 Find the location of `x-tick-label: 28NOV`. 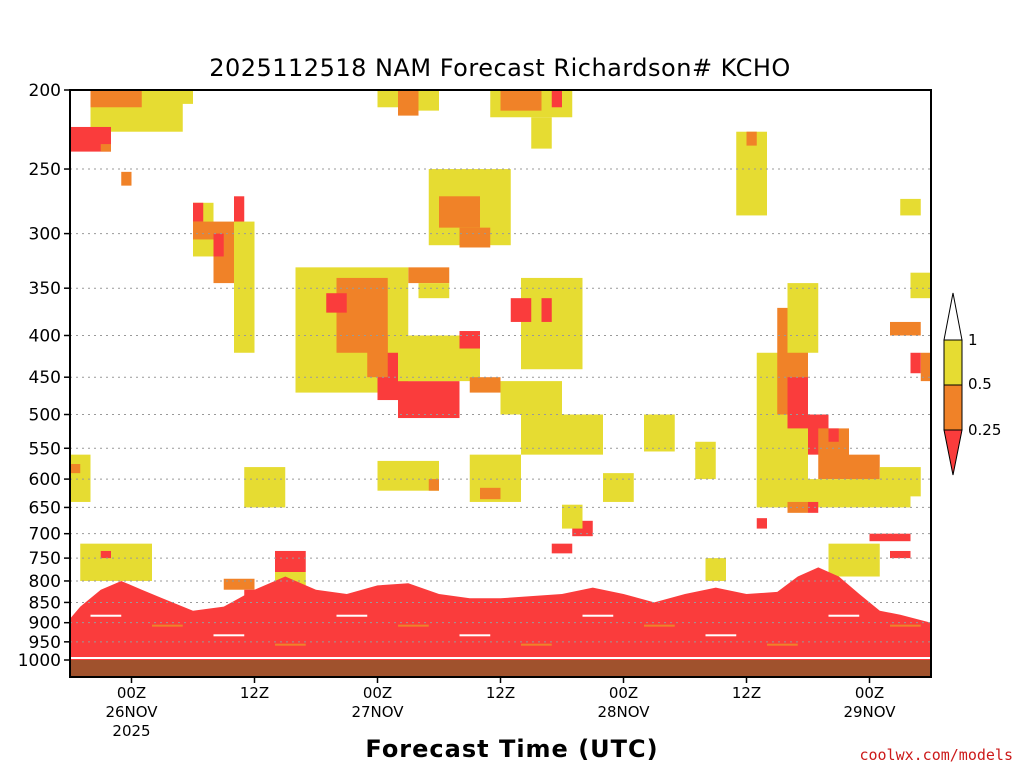

x-tick-label: 28NOV is located at coordinates (623, 712).